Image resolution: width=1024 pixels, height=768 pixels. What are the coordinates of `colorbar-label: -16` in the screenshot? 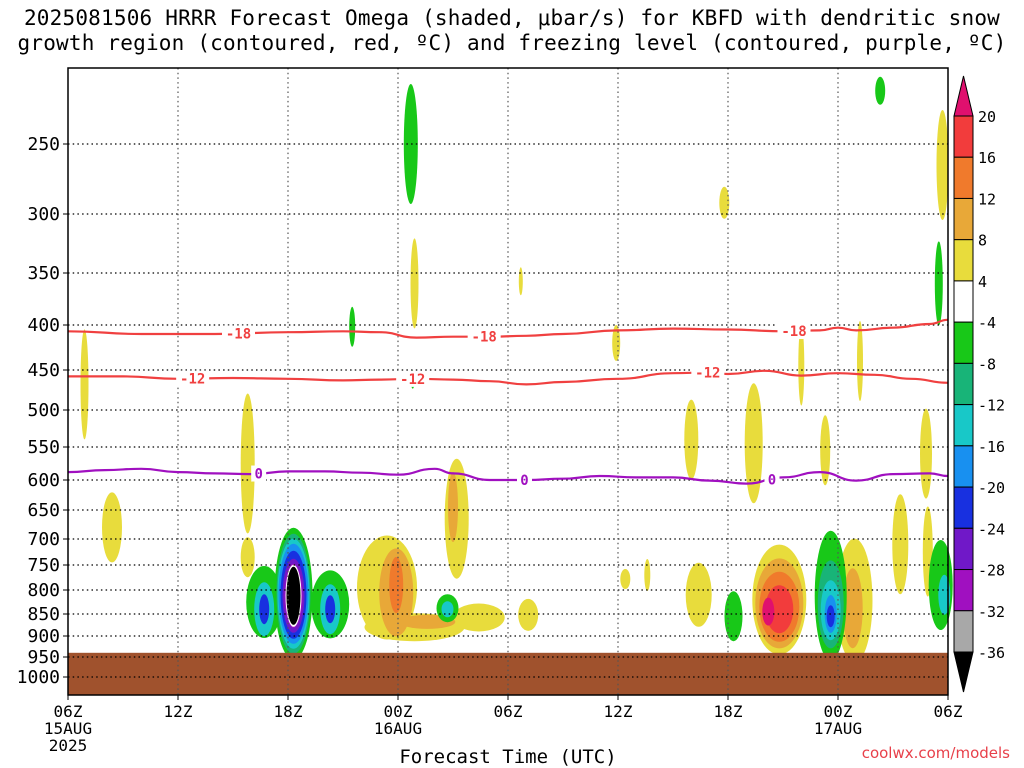 It's located at (991, 447).